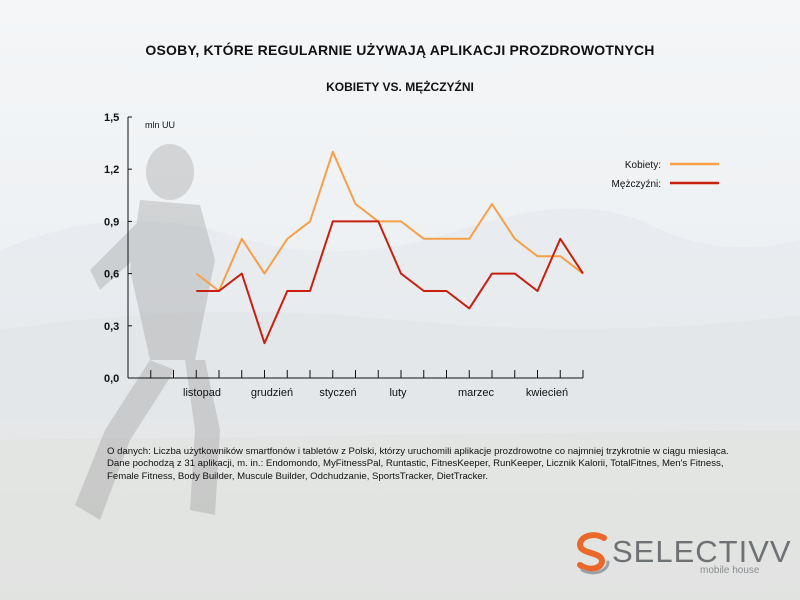  What do you see at coordinates (111, 170) in the screenshot?
I see `y-tick-label: 1,2` at bounding box center [111, 170].